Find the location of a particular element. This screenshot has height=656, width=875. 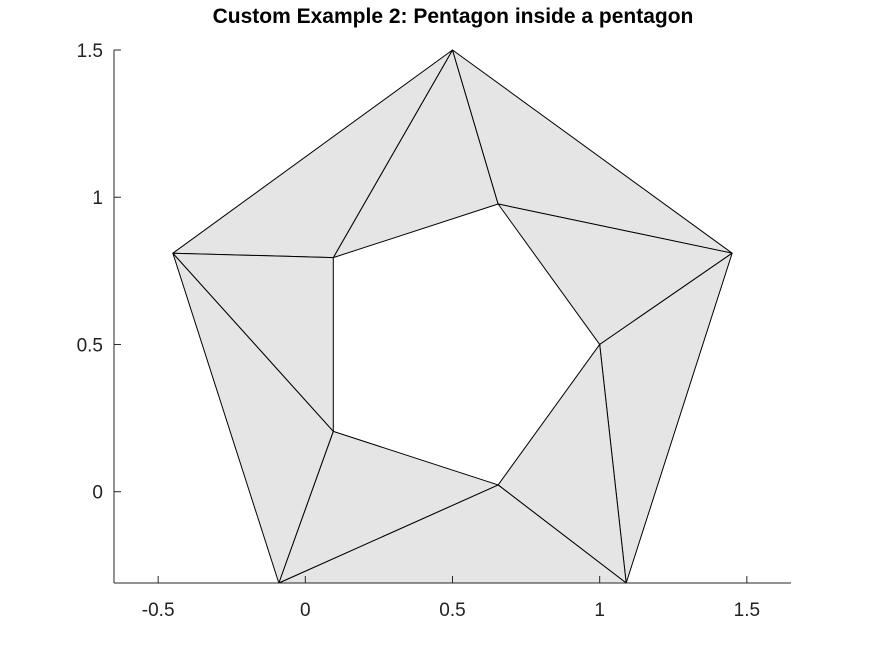

y-tick-label: 0 is located at coordinates (97, 493).